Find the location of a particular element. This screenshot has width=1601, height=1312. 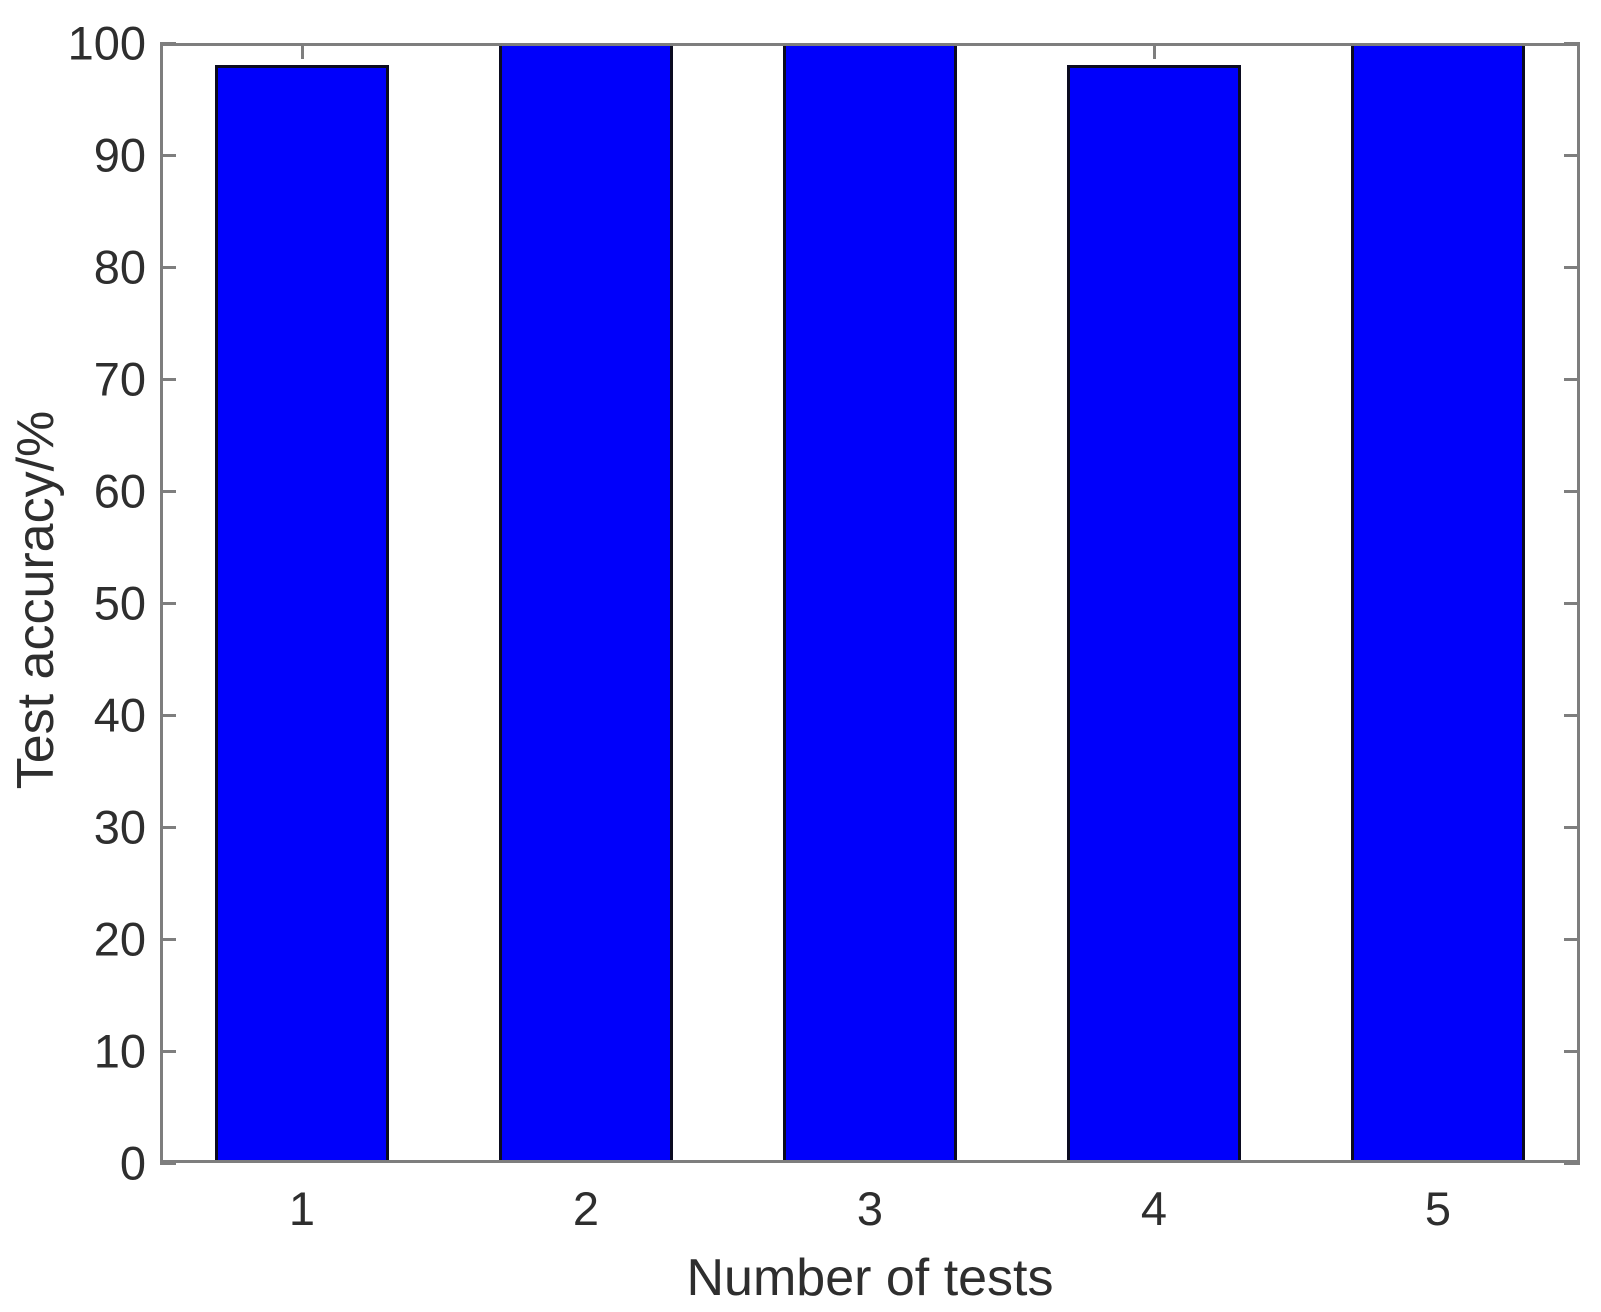

axis-box-top is located at coordinates (870, 44).